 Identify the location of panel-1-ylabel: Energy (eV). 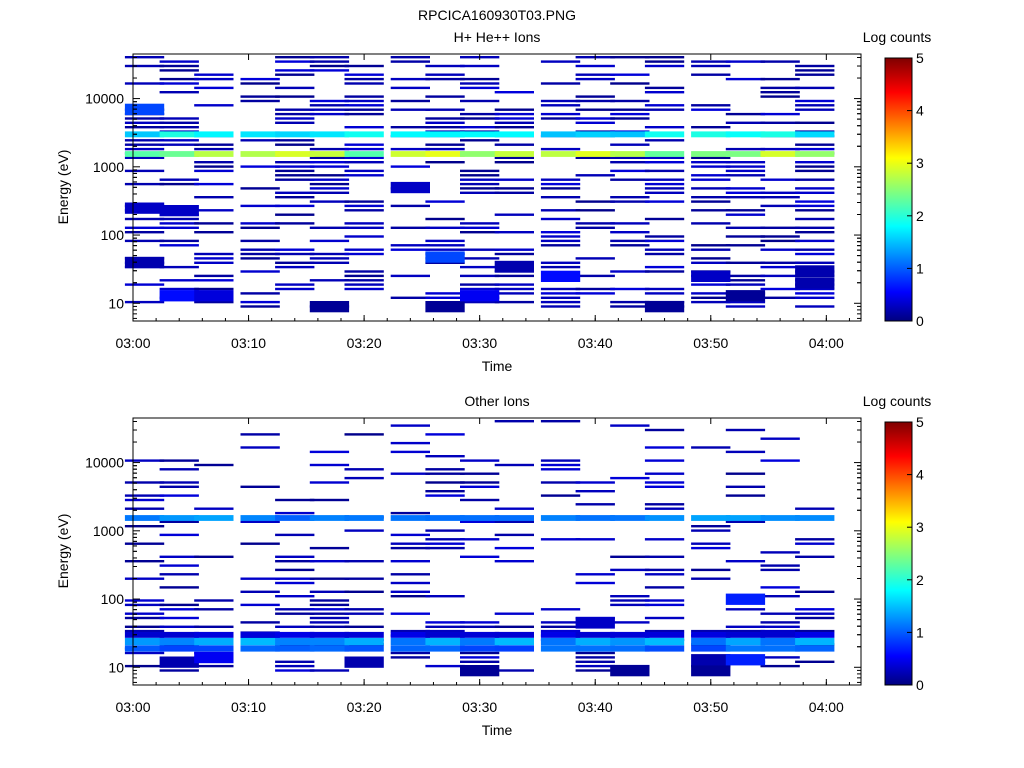
(63, 187).